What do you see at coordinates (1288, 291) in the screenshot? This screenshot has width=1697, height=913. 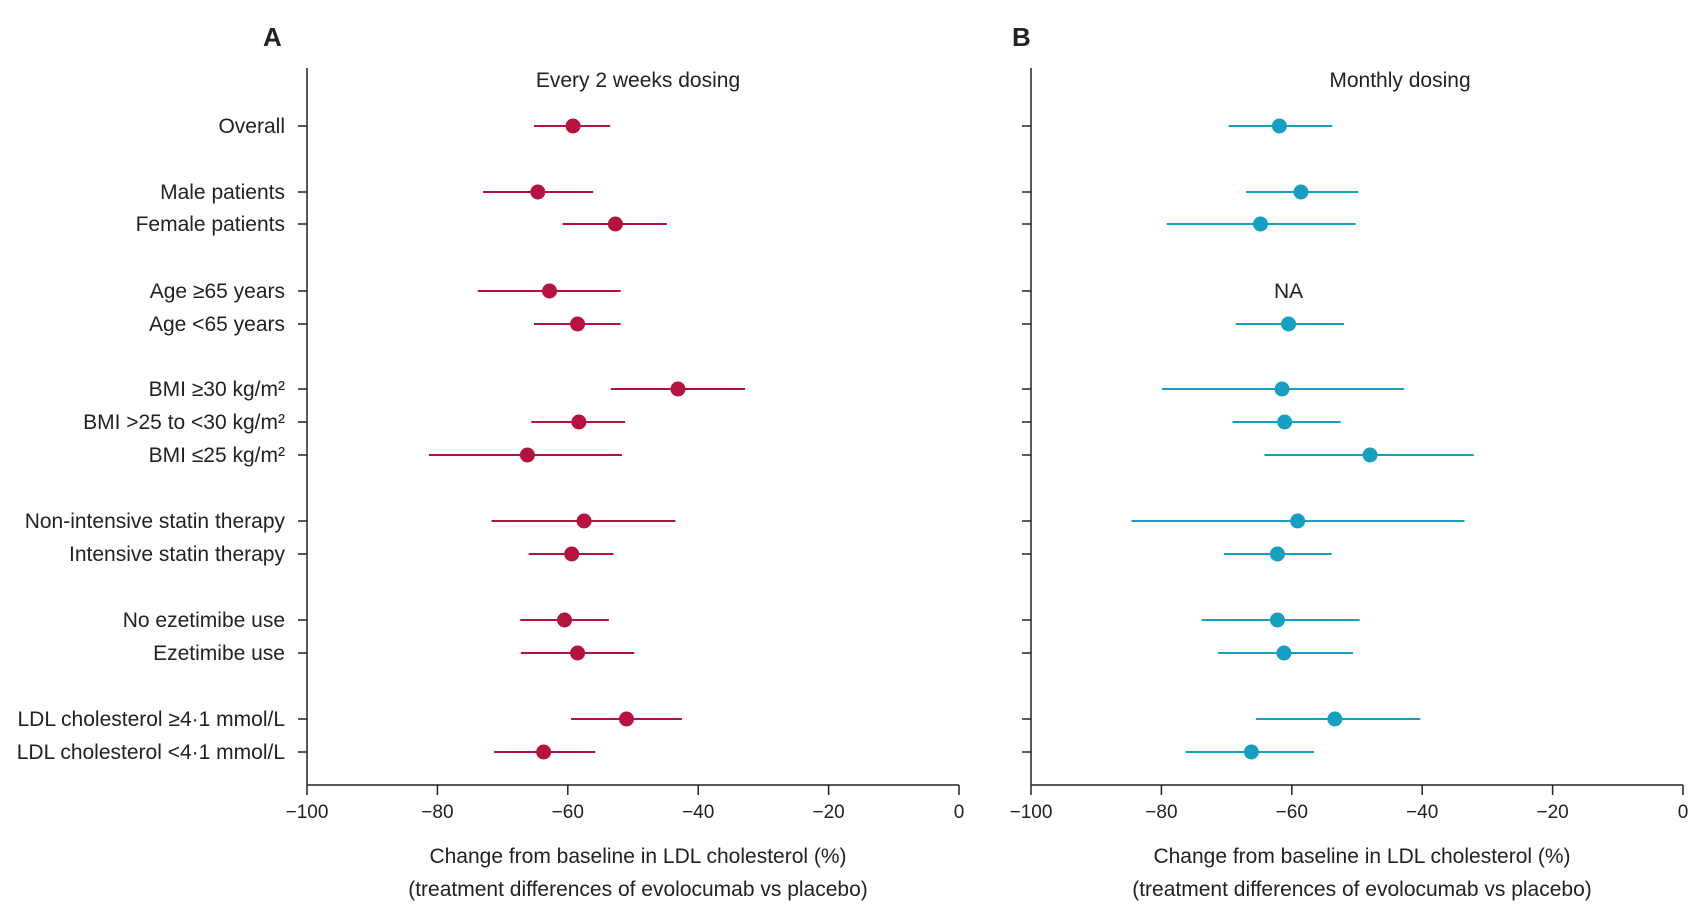 I see `panel-b-na-label: NA` at bounding box center [1288, 291].